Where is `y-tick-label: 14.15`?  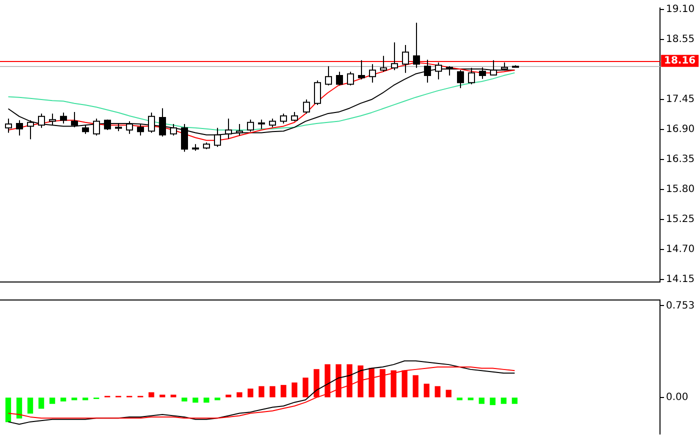
y-tick-label: 14.15 is located at coordinates (680, 279).